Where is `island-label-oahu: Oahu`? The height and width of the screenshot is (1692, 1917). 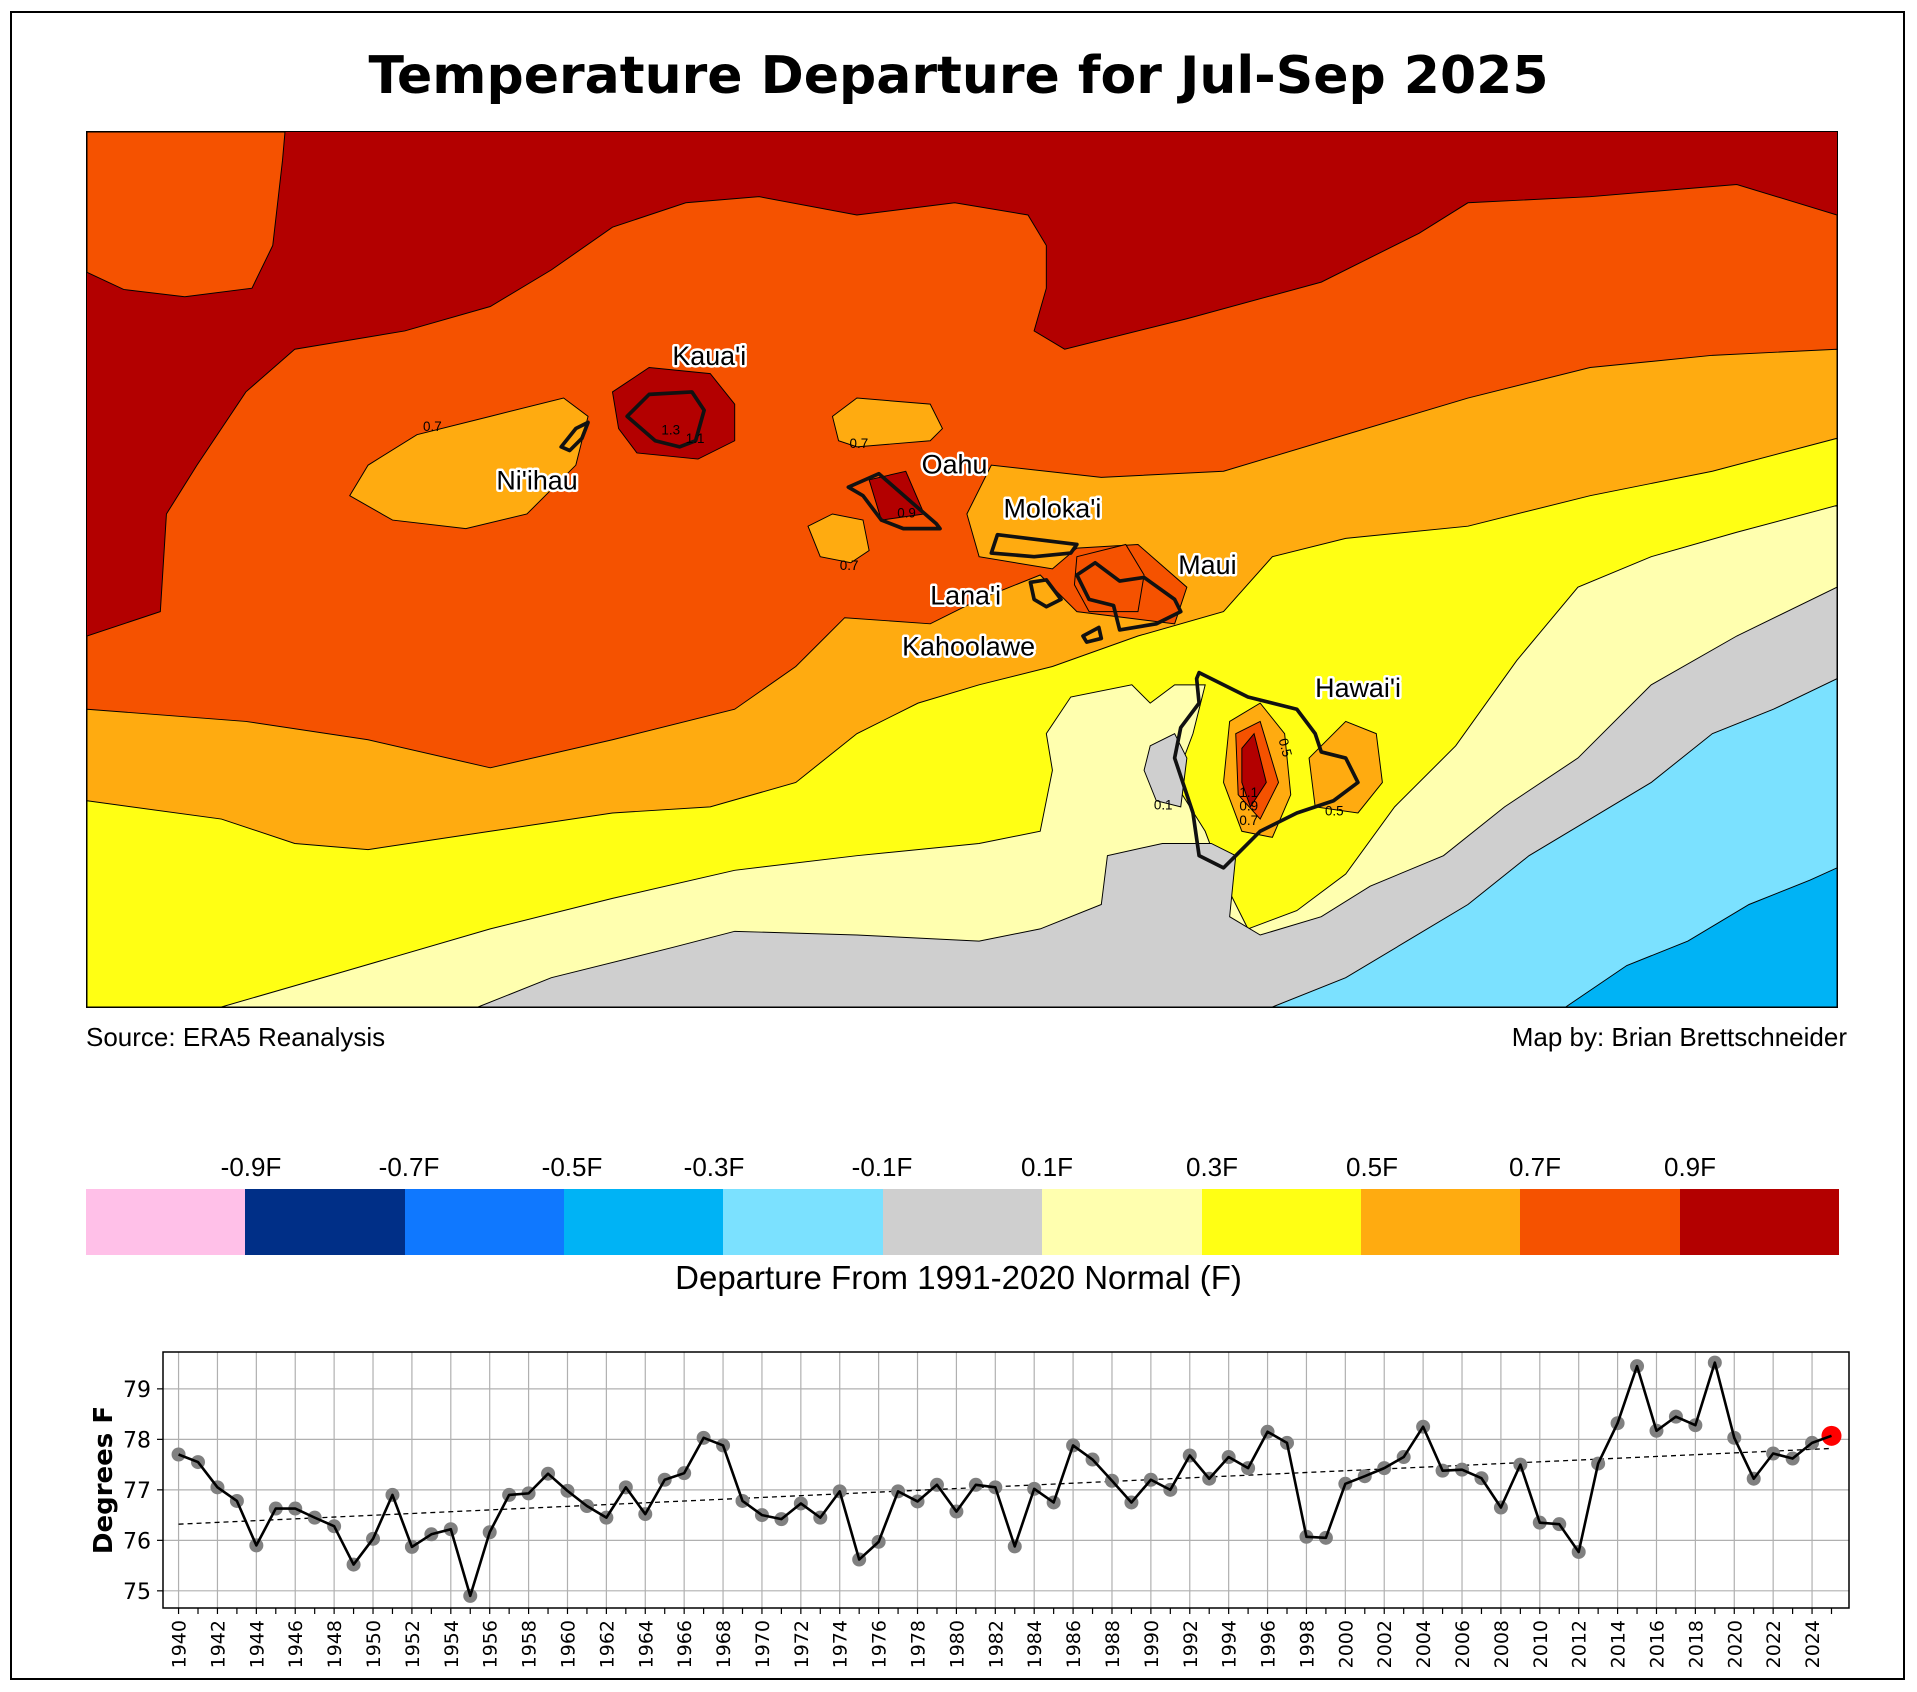
island-label-oahu: Oahu is located at coordinates (955, 465).